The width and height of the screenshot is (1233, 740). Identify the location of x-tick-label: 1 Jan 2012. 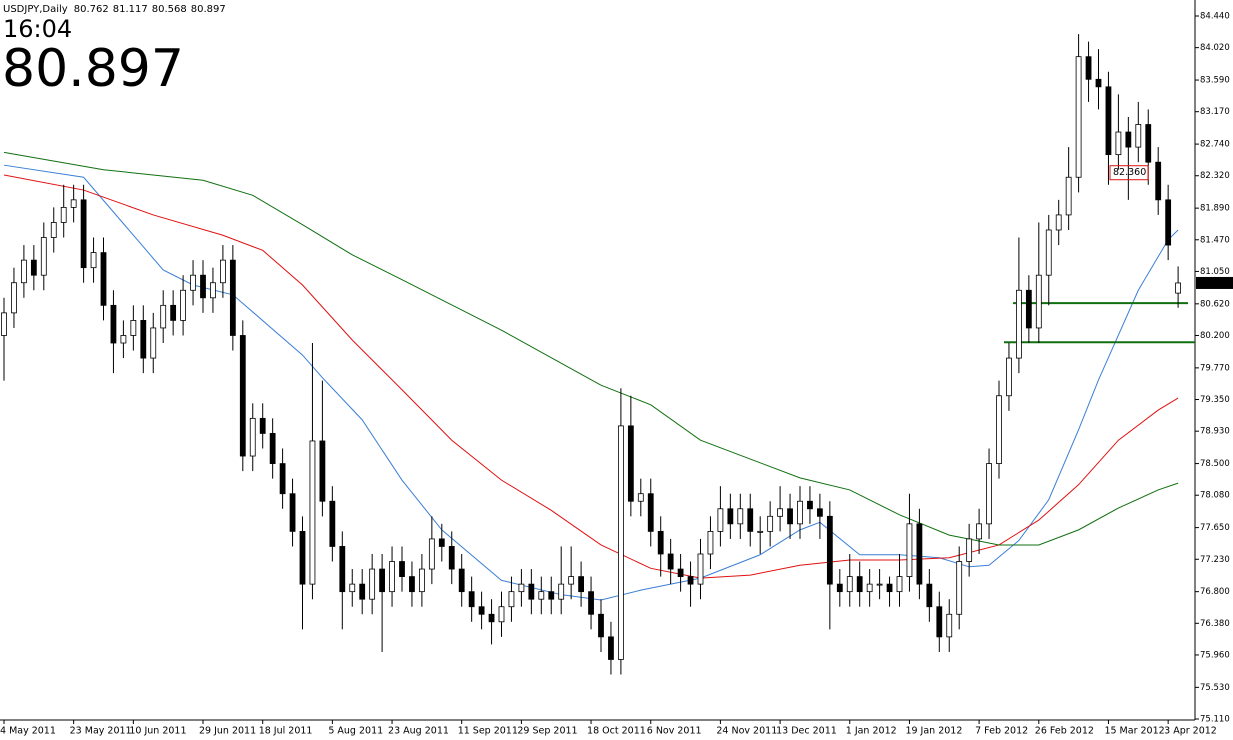
(871, 731).